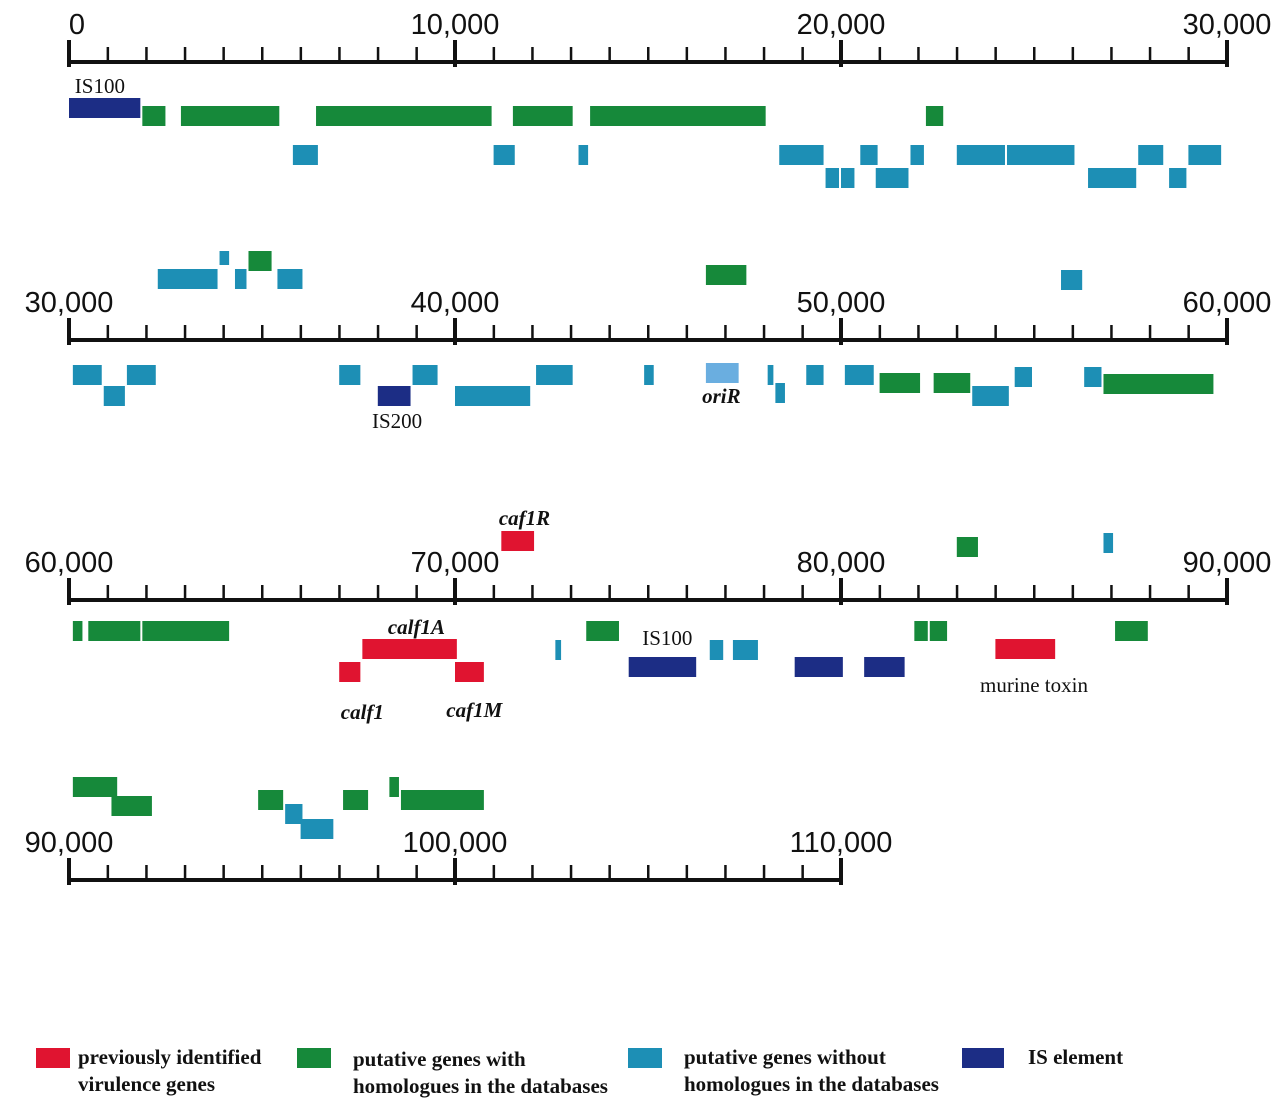 The width and height of the screenshot is (1279, 1100). I want to click on legend-label-with-homologues-line1: putative genes with, so click(439, 1059).